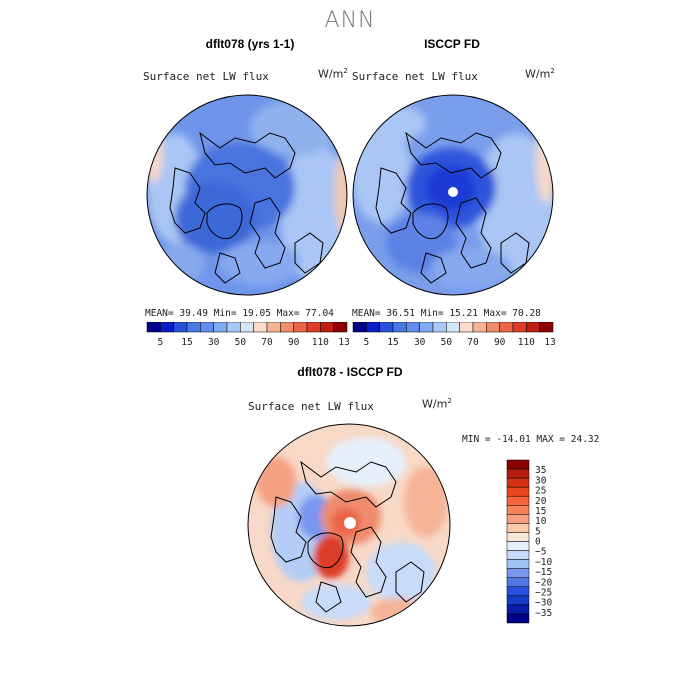 The height and width of the screenshot is (700, 700). I want to click on colorbar-tick-label: −5, so click(540, 552).